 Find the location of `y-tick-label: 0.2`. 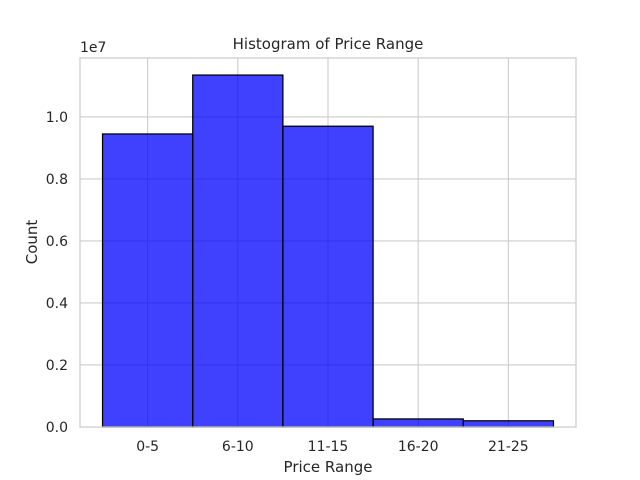

y-tick-label: 0.2 is located at coordinates (57, 366).